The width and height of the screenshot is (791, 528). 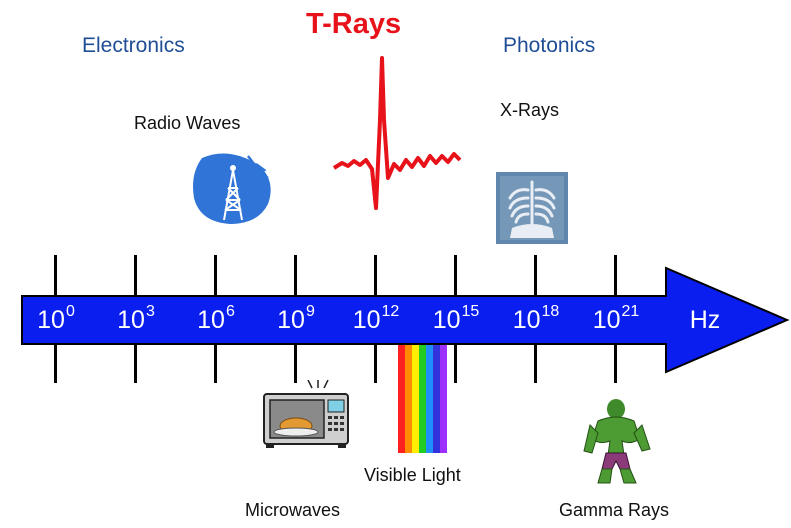 What do you see at coordinates (456, 318) in the screenshot?
I see `freq-label-6: 1015` at bounding box center [456, 318].